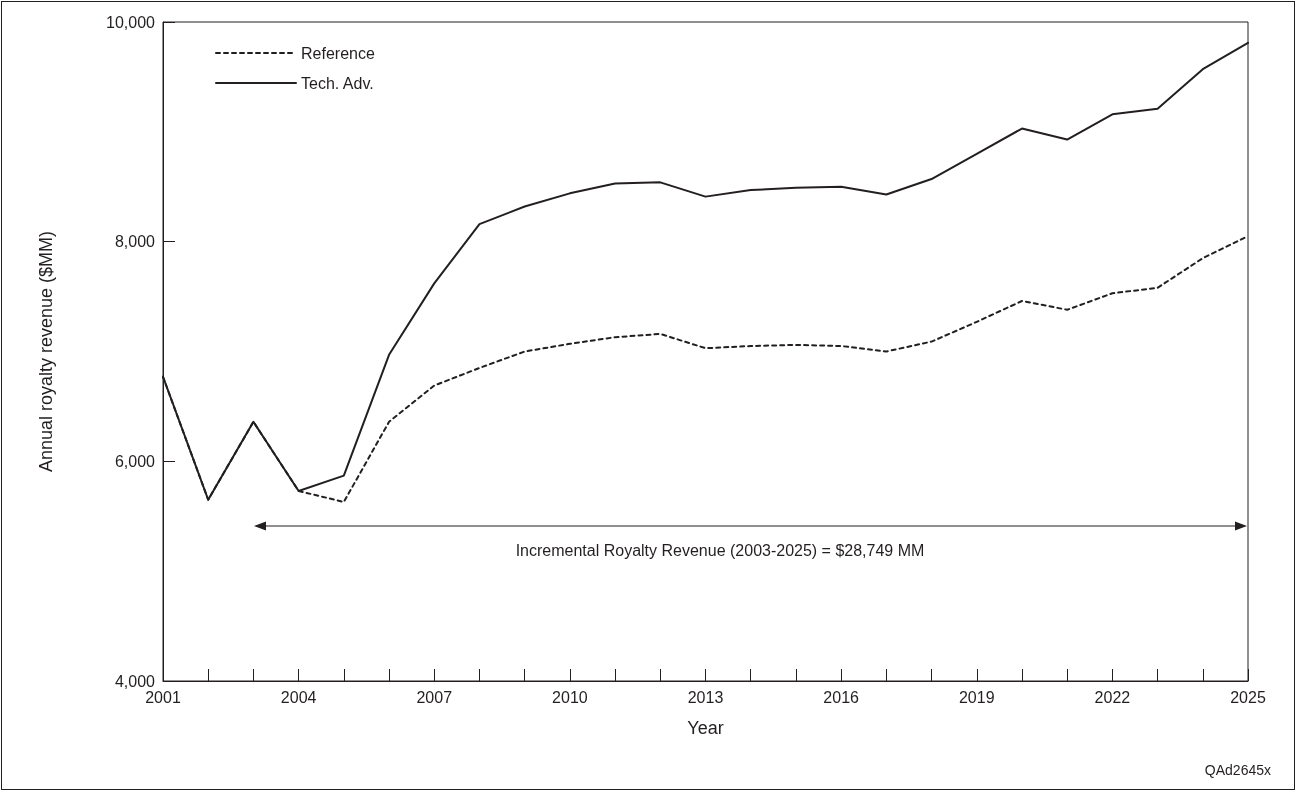 Image resolution: width=1296 pixels, height=791 pixels. What do you see at coordinates (720, 550) in the screenshot?
I see `annotation: Incremental Royalty Revenue (2003-2025) = $28,749 MM` at bounding box center [720, 550].